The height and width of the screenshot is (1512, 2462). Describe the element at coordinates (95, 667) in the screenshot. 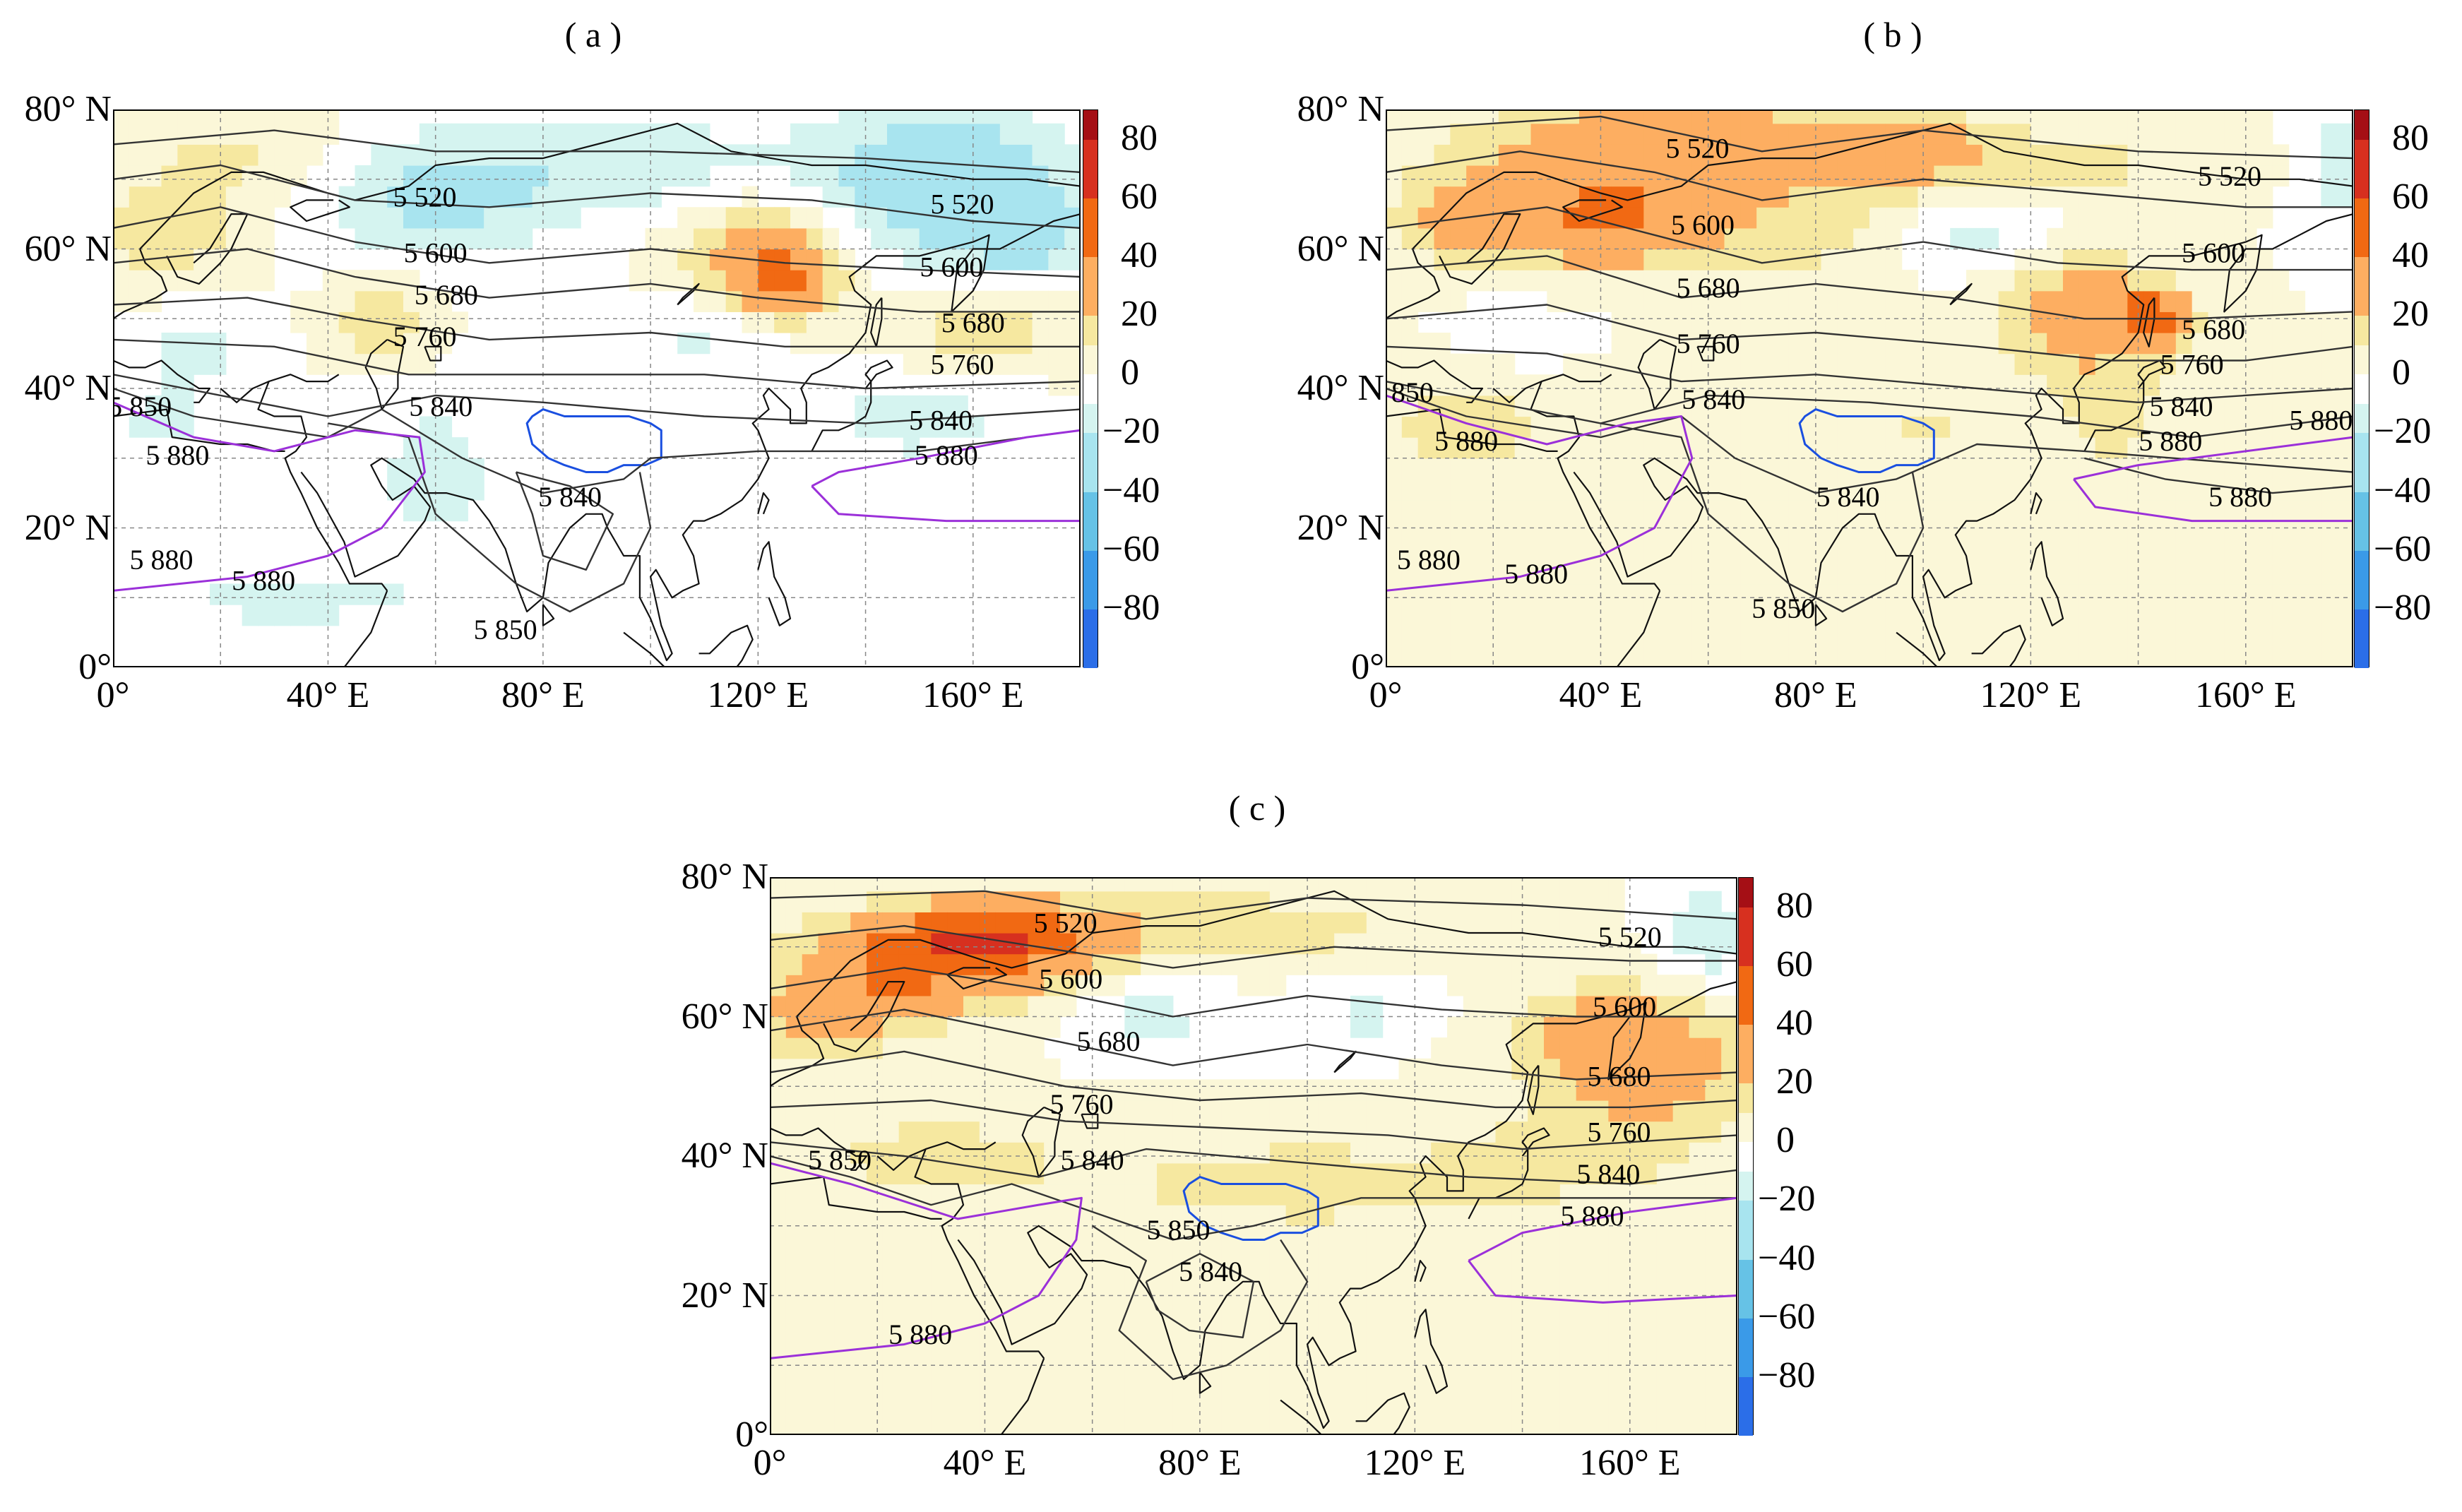

I see `y-tick-label: 0°` at that location.